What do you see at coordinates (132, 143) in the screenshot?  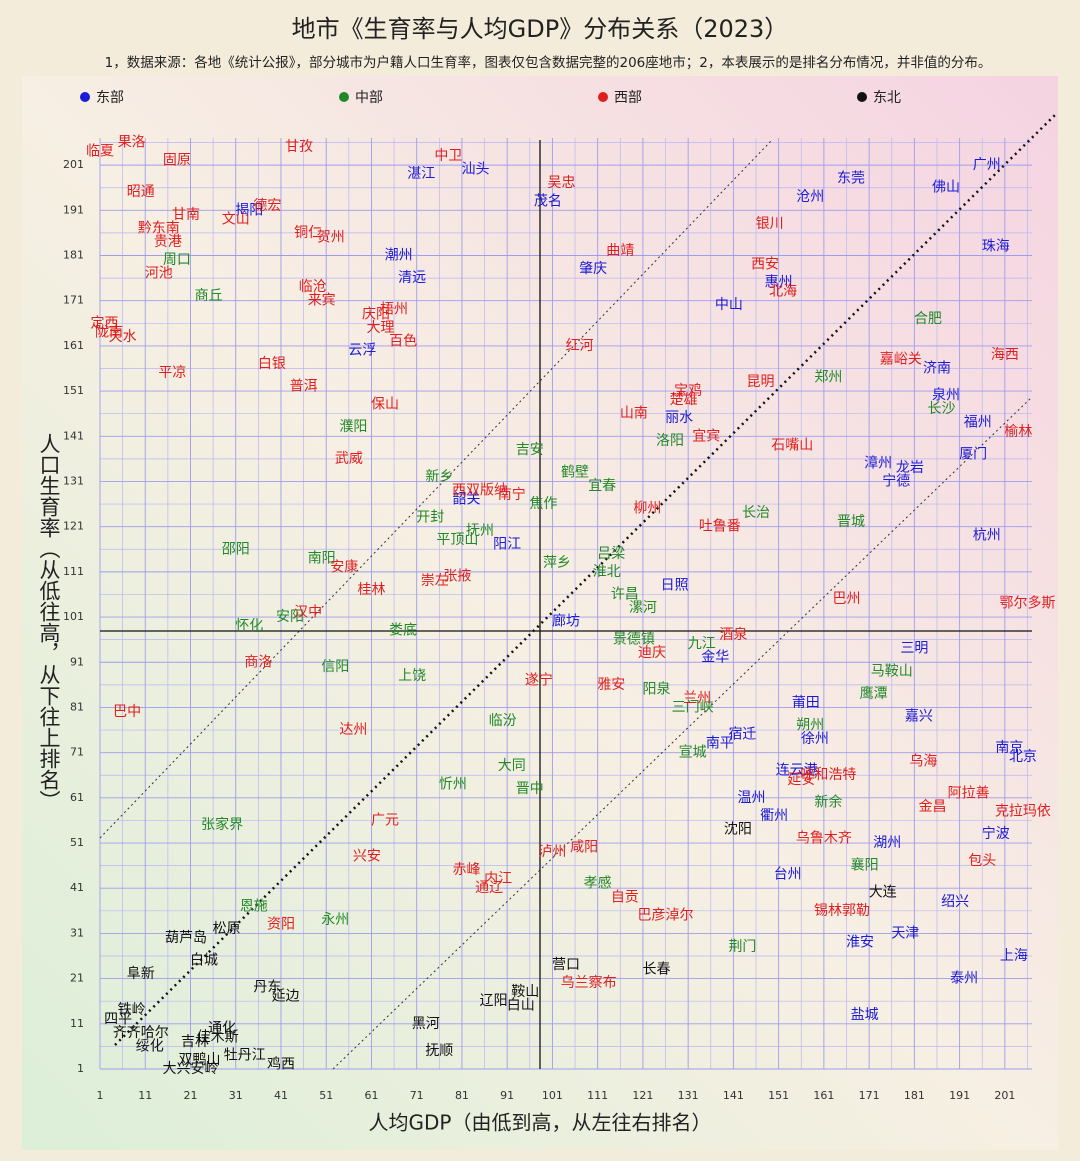 I see `city-point: 果洛` at bounding box center [132, 143].